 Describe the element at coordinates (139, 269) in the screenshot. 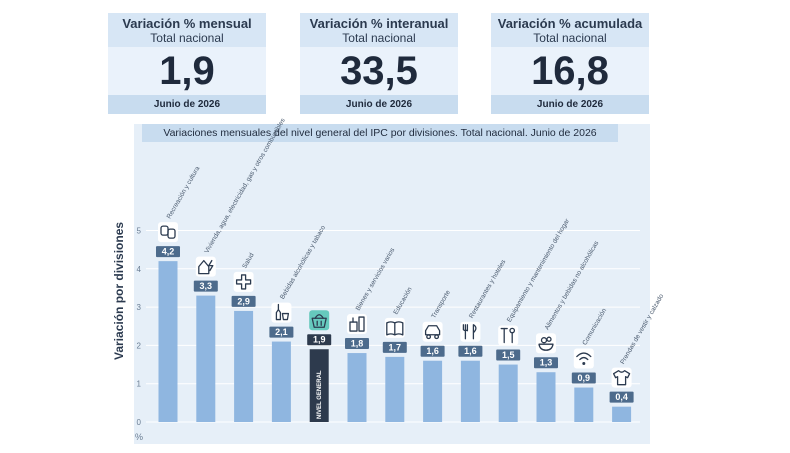

I see `y-tick-label: 4` at that location.